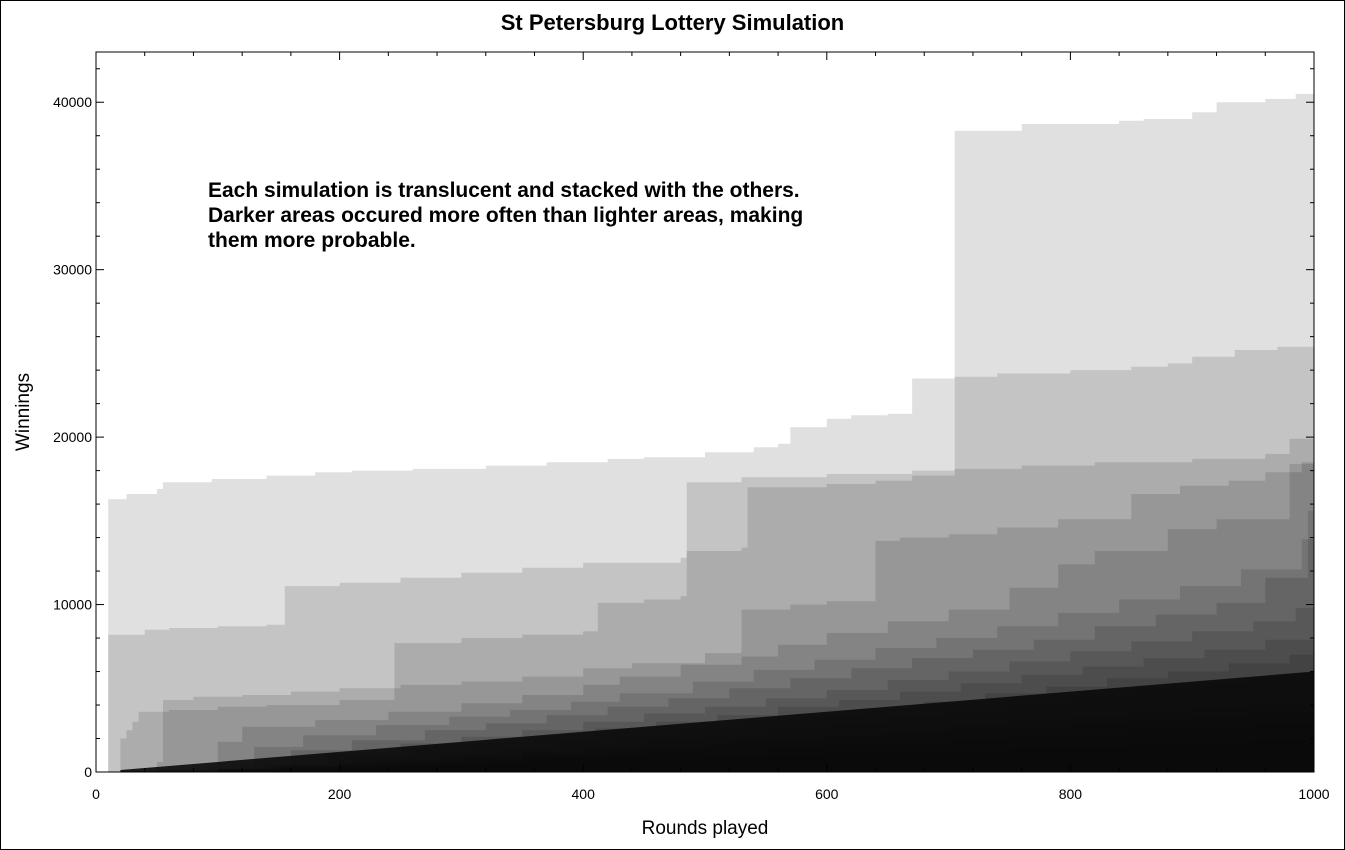 This screenshot has width=1345, height=850. Describe the element at coordinates (72, 102) in the screenshot. I see `y-tick-label: 40000` at that location.